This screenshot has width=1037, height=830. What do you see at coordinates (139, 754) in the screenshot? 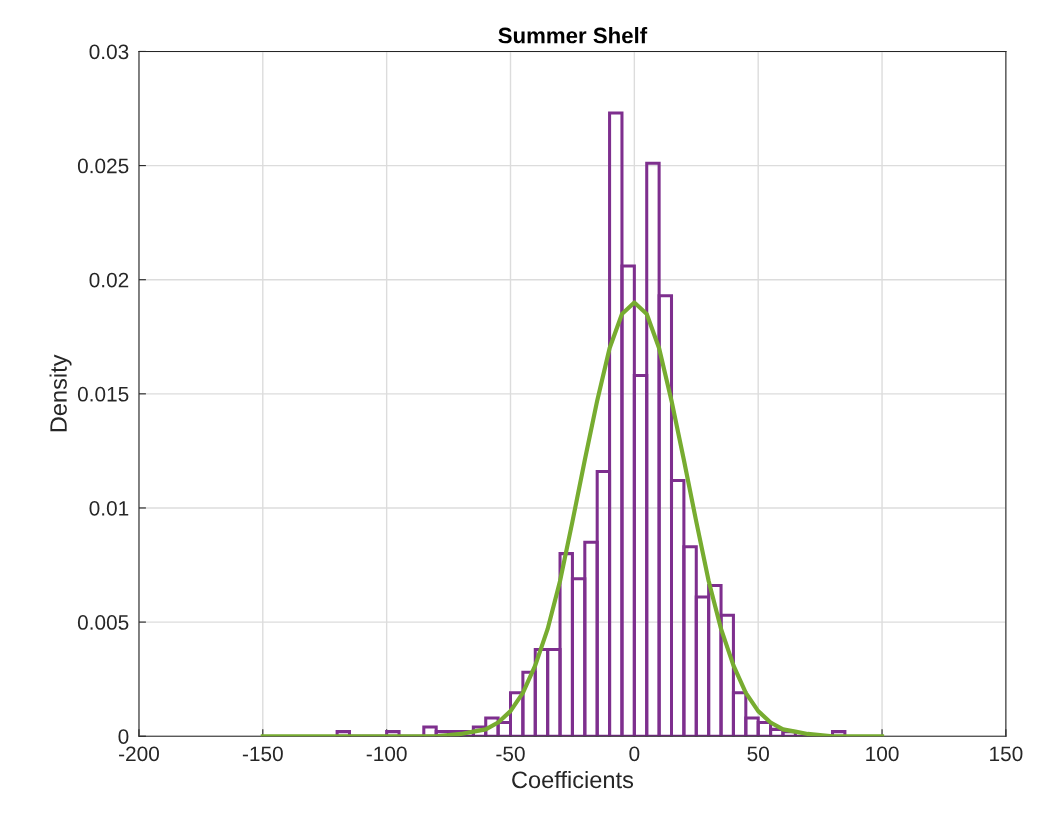
I see `x-tick-label: -200` at bounding box center [139, 754].